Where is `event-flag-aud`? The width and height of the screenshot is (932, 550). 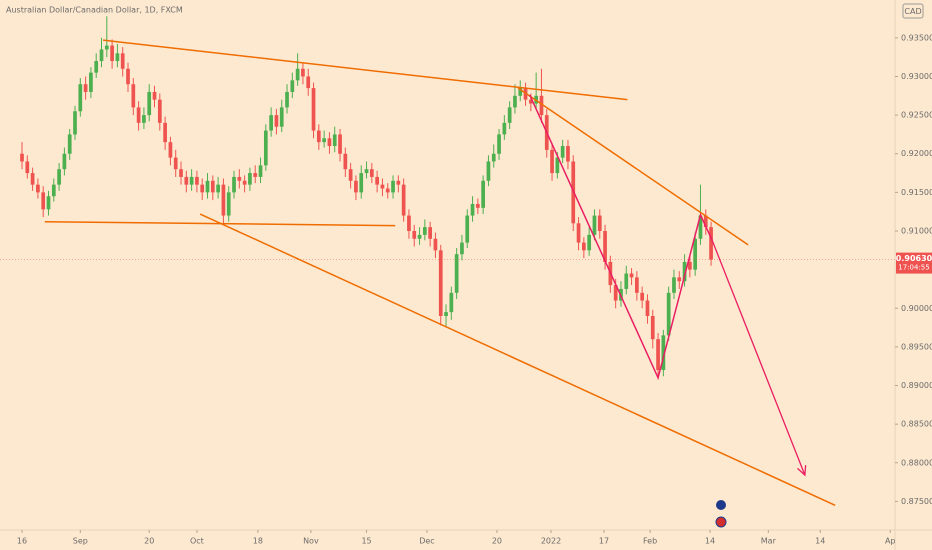 event-flag-aud is located at coordinates (721, 505).